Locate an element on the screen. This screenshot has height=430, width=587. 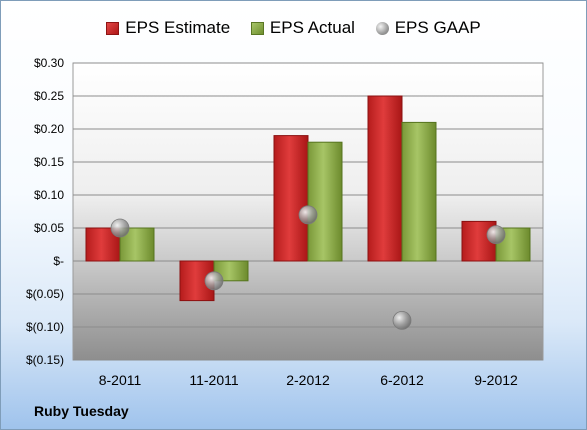
legend-item-estimate: EPS Estimate is located at coordinates (168, 28).